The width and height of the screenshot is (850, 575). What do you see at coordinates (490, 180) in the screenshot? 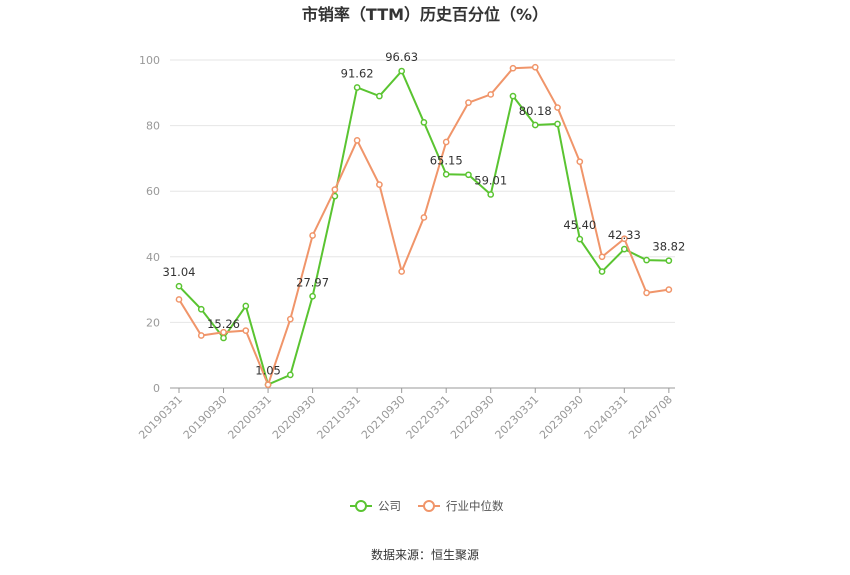
I see `data-label: 59.01` at bounding box center [490, 180].